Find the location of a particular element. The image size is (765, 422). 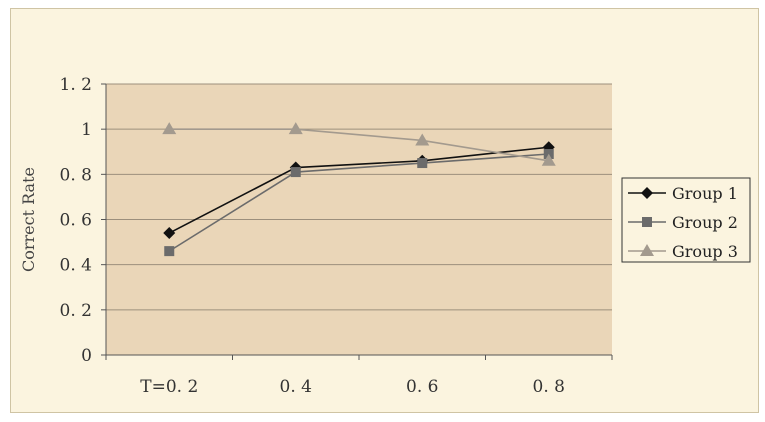

y-tick-label: 1. 2 is located at coordinates (76, 85).